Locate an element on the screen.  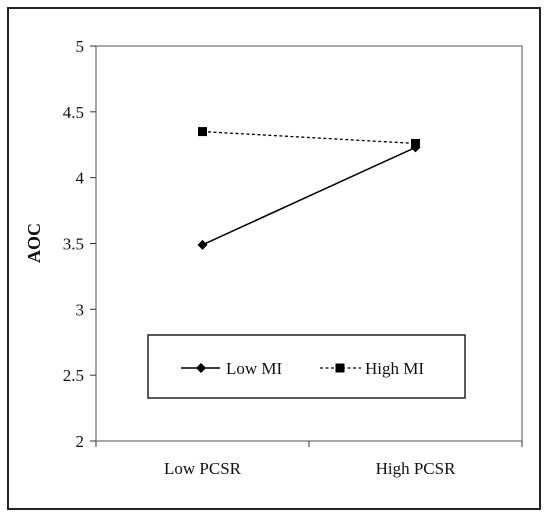
data-point-low-mi is located at coordinates (202, 244).